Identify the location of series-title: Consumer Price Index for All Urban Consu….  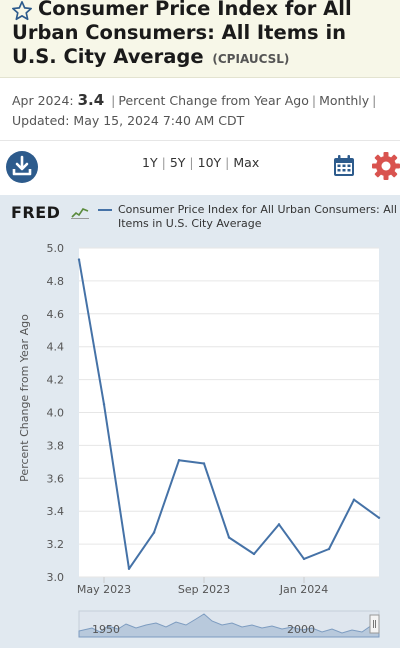
(204, 35).